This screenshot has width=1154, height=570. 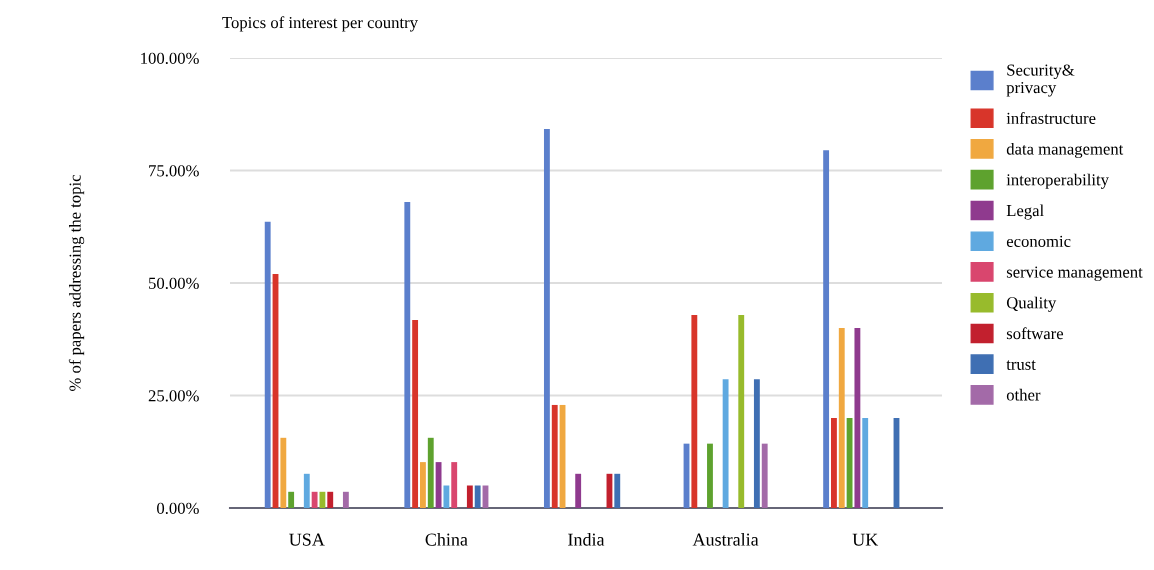 What do you see at coordinates (174, 283) in the screenshot?
I see `y-tick-label: 50.00%` at bounding box center [174, 283].